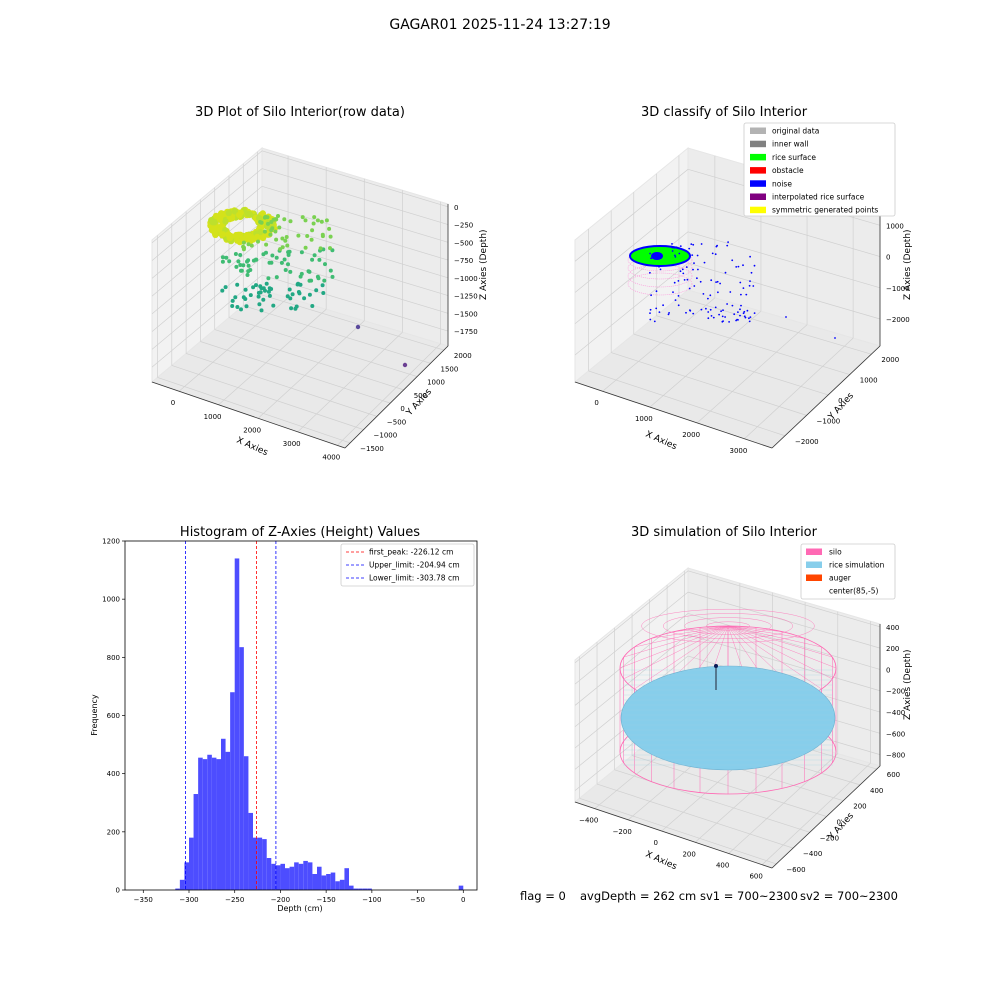 The image size is (1000, 1000). I want to click on histogram-frame, so click(301, 715).